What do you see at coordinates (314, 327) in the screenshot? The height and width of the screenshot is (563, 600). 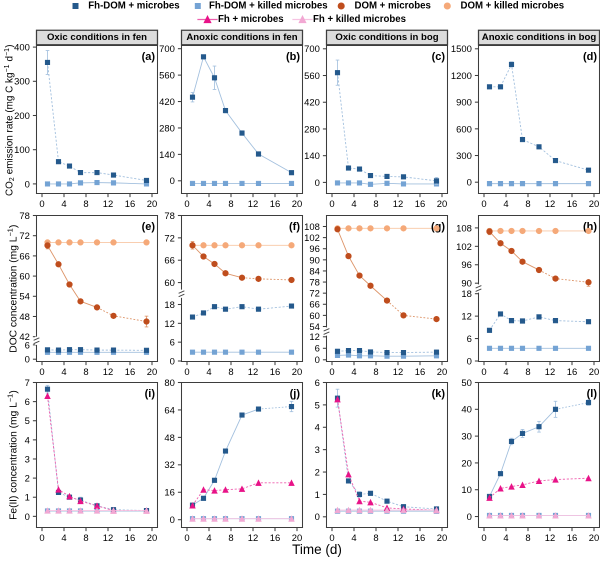 I see `svg-text: 54` at bounding box center [314, 327].